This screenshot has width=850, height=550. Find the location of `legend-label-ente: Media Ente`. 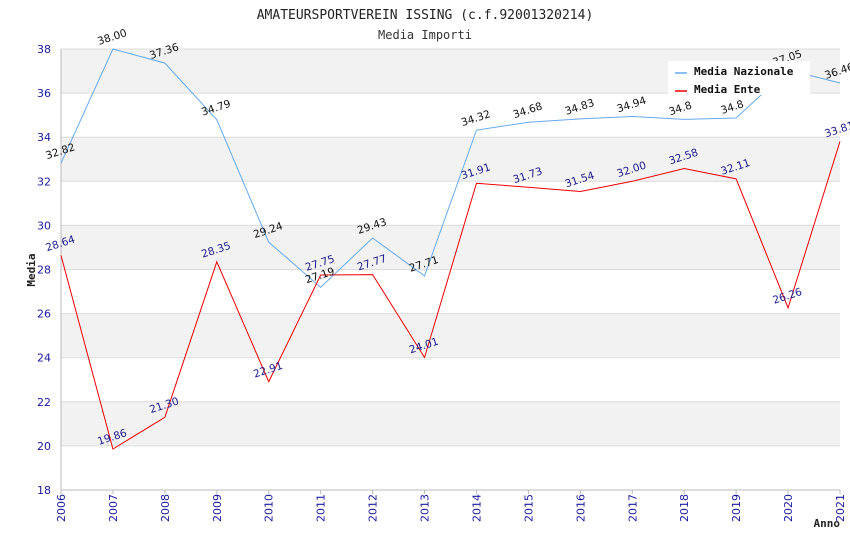

legend-label-ente: Media Ente is located at coordinates (727, 89).